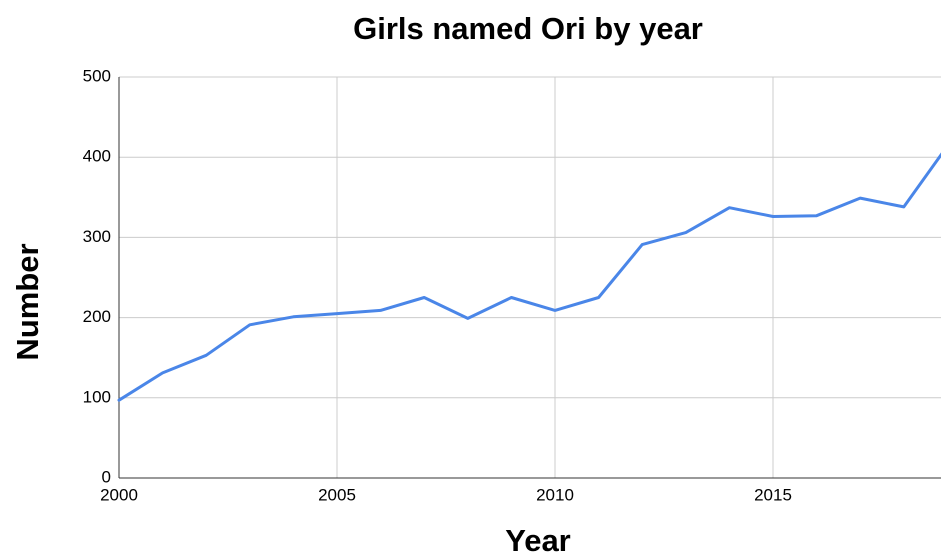 This screenshot has height=559, width=941. I want to click on x-tick-label: 2010, so click(555, 494).